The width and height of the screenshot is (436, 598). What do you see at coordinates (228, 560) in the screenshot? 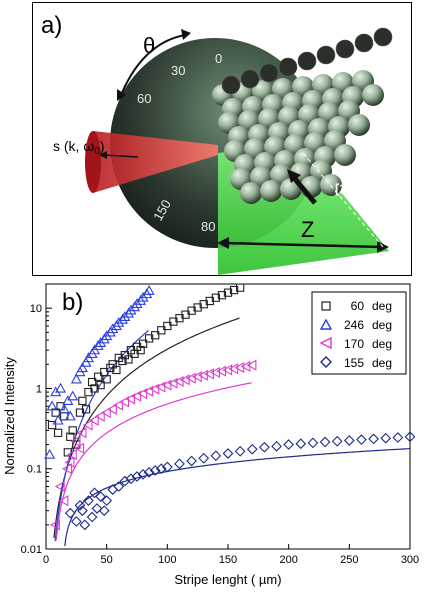
I see `x-tick-label: 150` at bounding box center [228, 560].